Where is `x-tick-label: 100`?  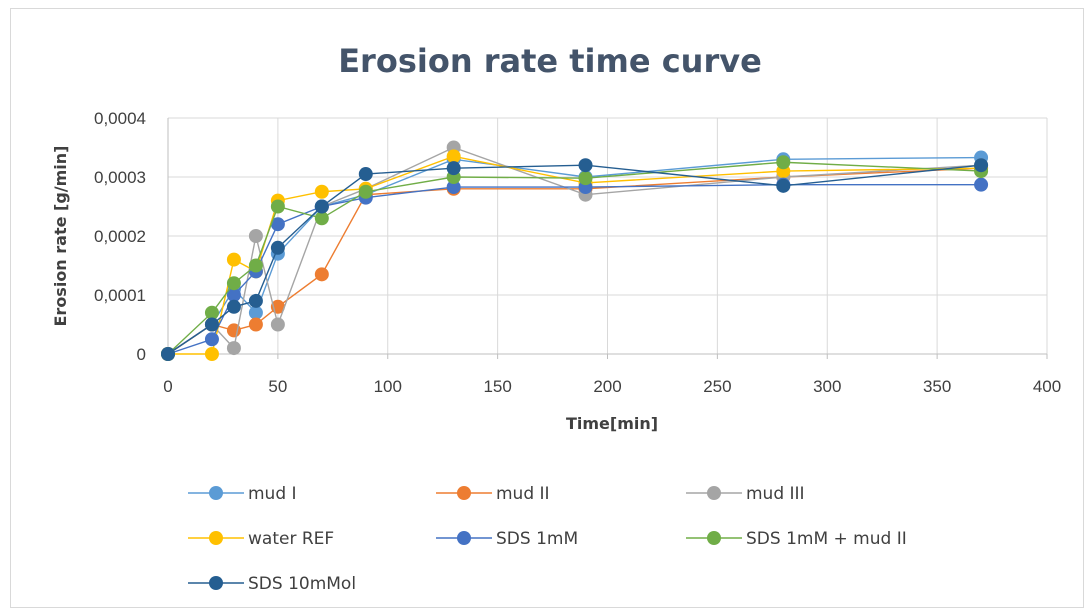 x-tick-label: 100 is located at coordinates (388, 386).